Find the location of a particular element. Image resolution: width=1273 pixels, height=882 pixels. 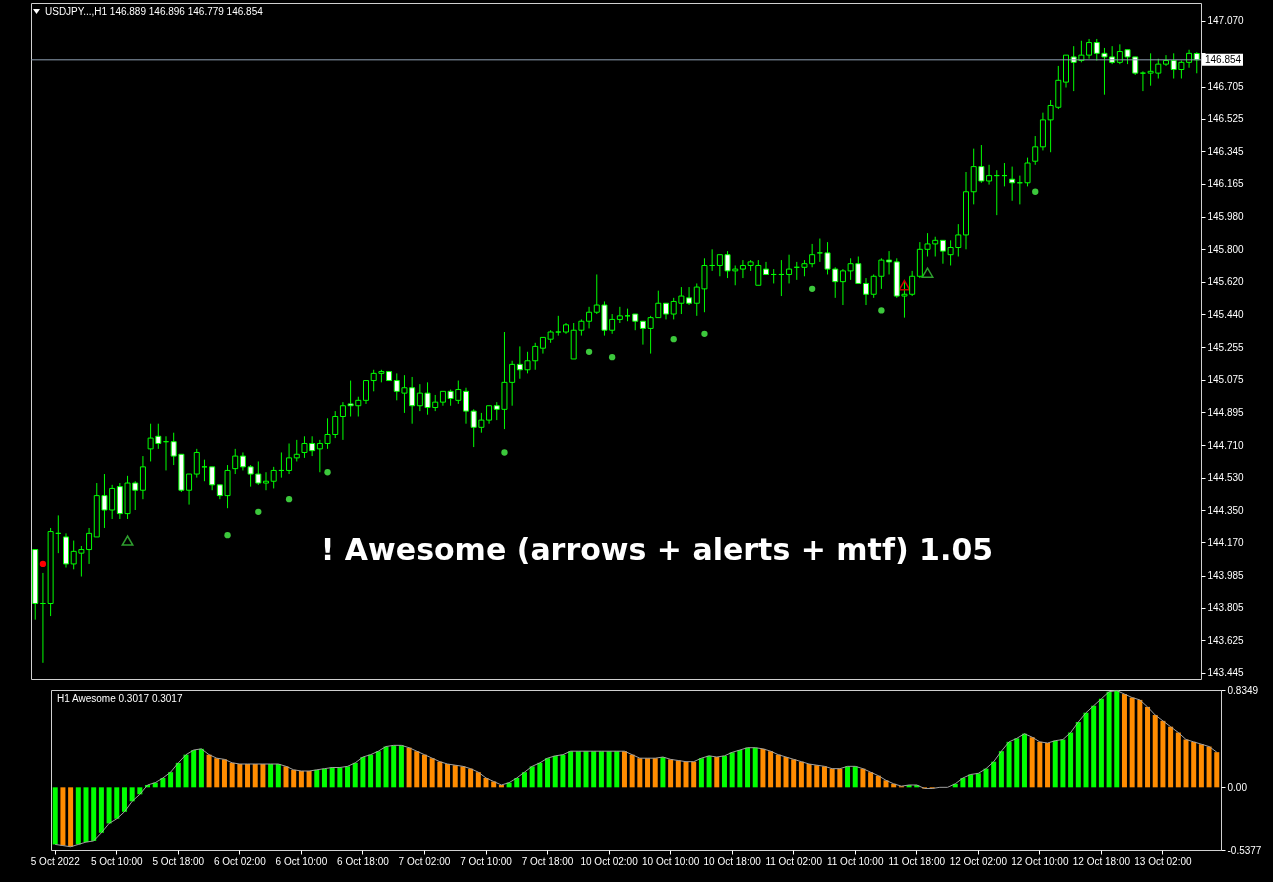

x-tick-label: 11 Oct 02:00 is located at coordinates (794, 861).